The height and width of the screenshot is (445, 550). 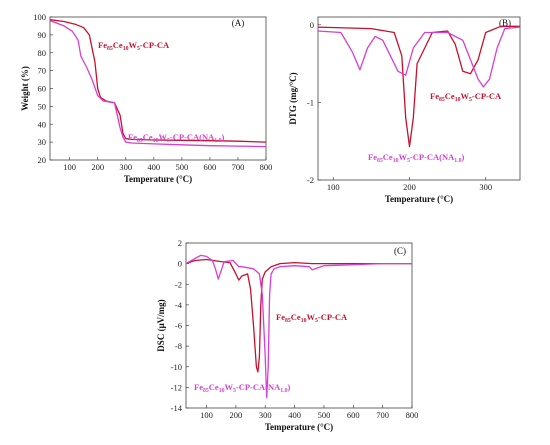 I want to click on y-tick-label: -8, so click(x=178, y=346).